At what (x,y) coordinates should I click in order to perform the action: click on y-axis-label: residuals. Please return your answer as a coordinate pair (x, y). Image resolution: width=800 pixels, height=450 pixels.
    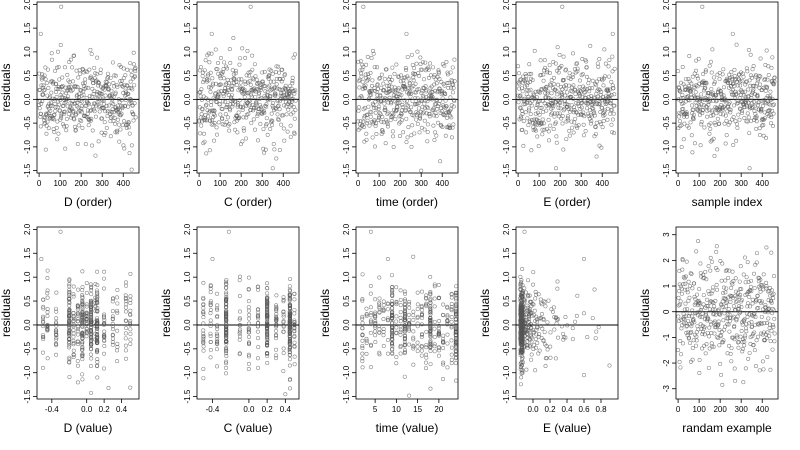
    Looking at the image, I should click on (166, 313).